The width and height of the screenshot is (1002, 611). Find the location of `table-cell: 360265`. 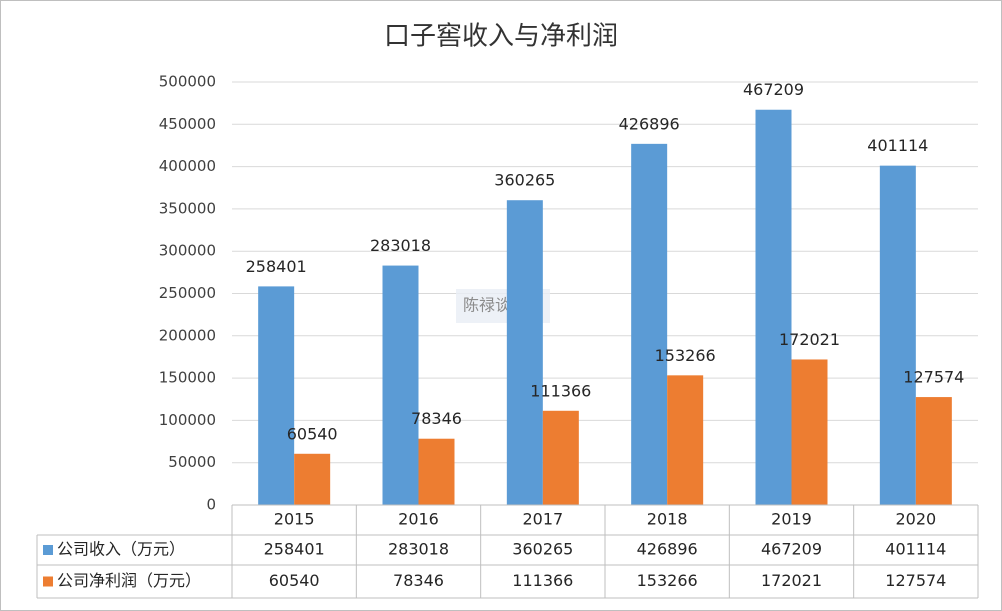

table-cell: 360265 is located at coordinates (542, 549).